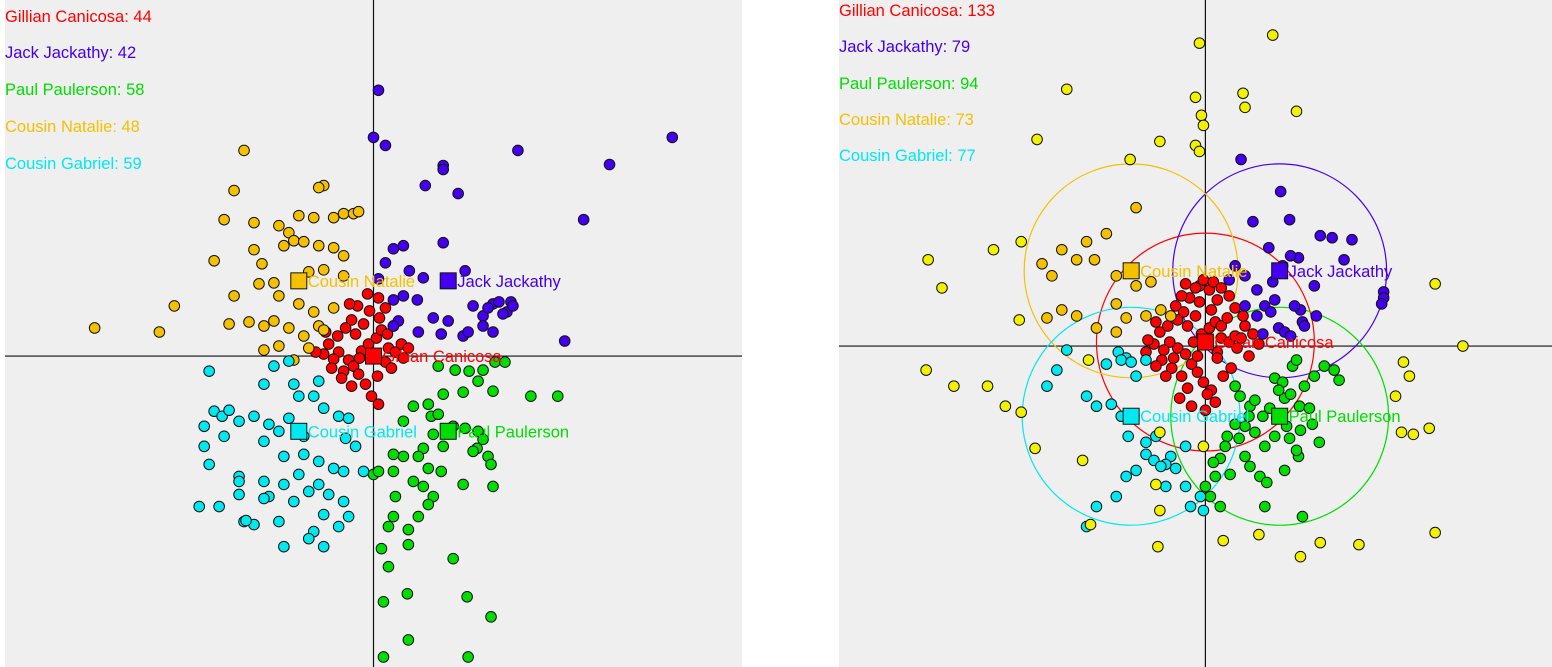 Image resolution: width=1552 pixels, height=667 pixels. What do you see at coordinates (127, 53) in the screenshot?
I see `legend-count: 42` at bounding box center [127, 53].